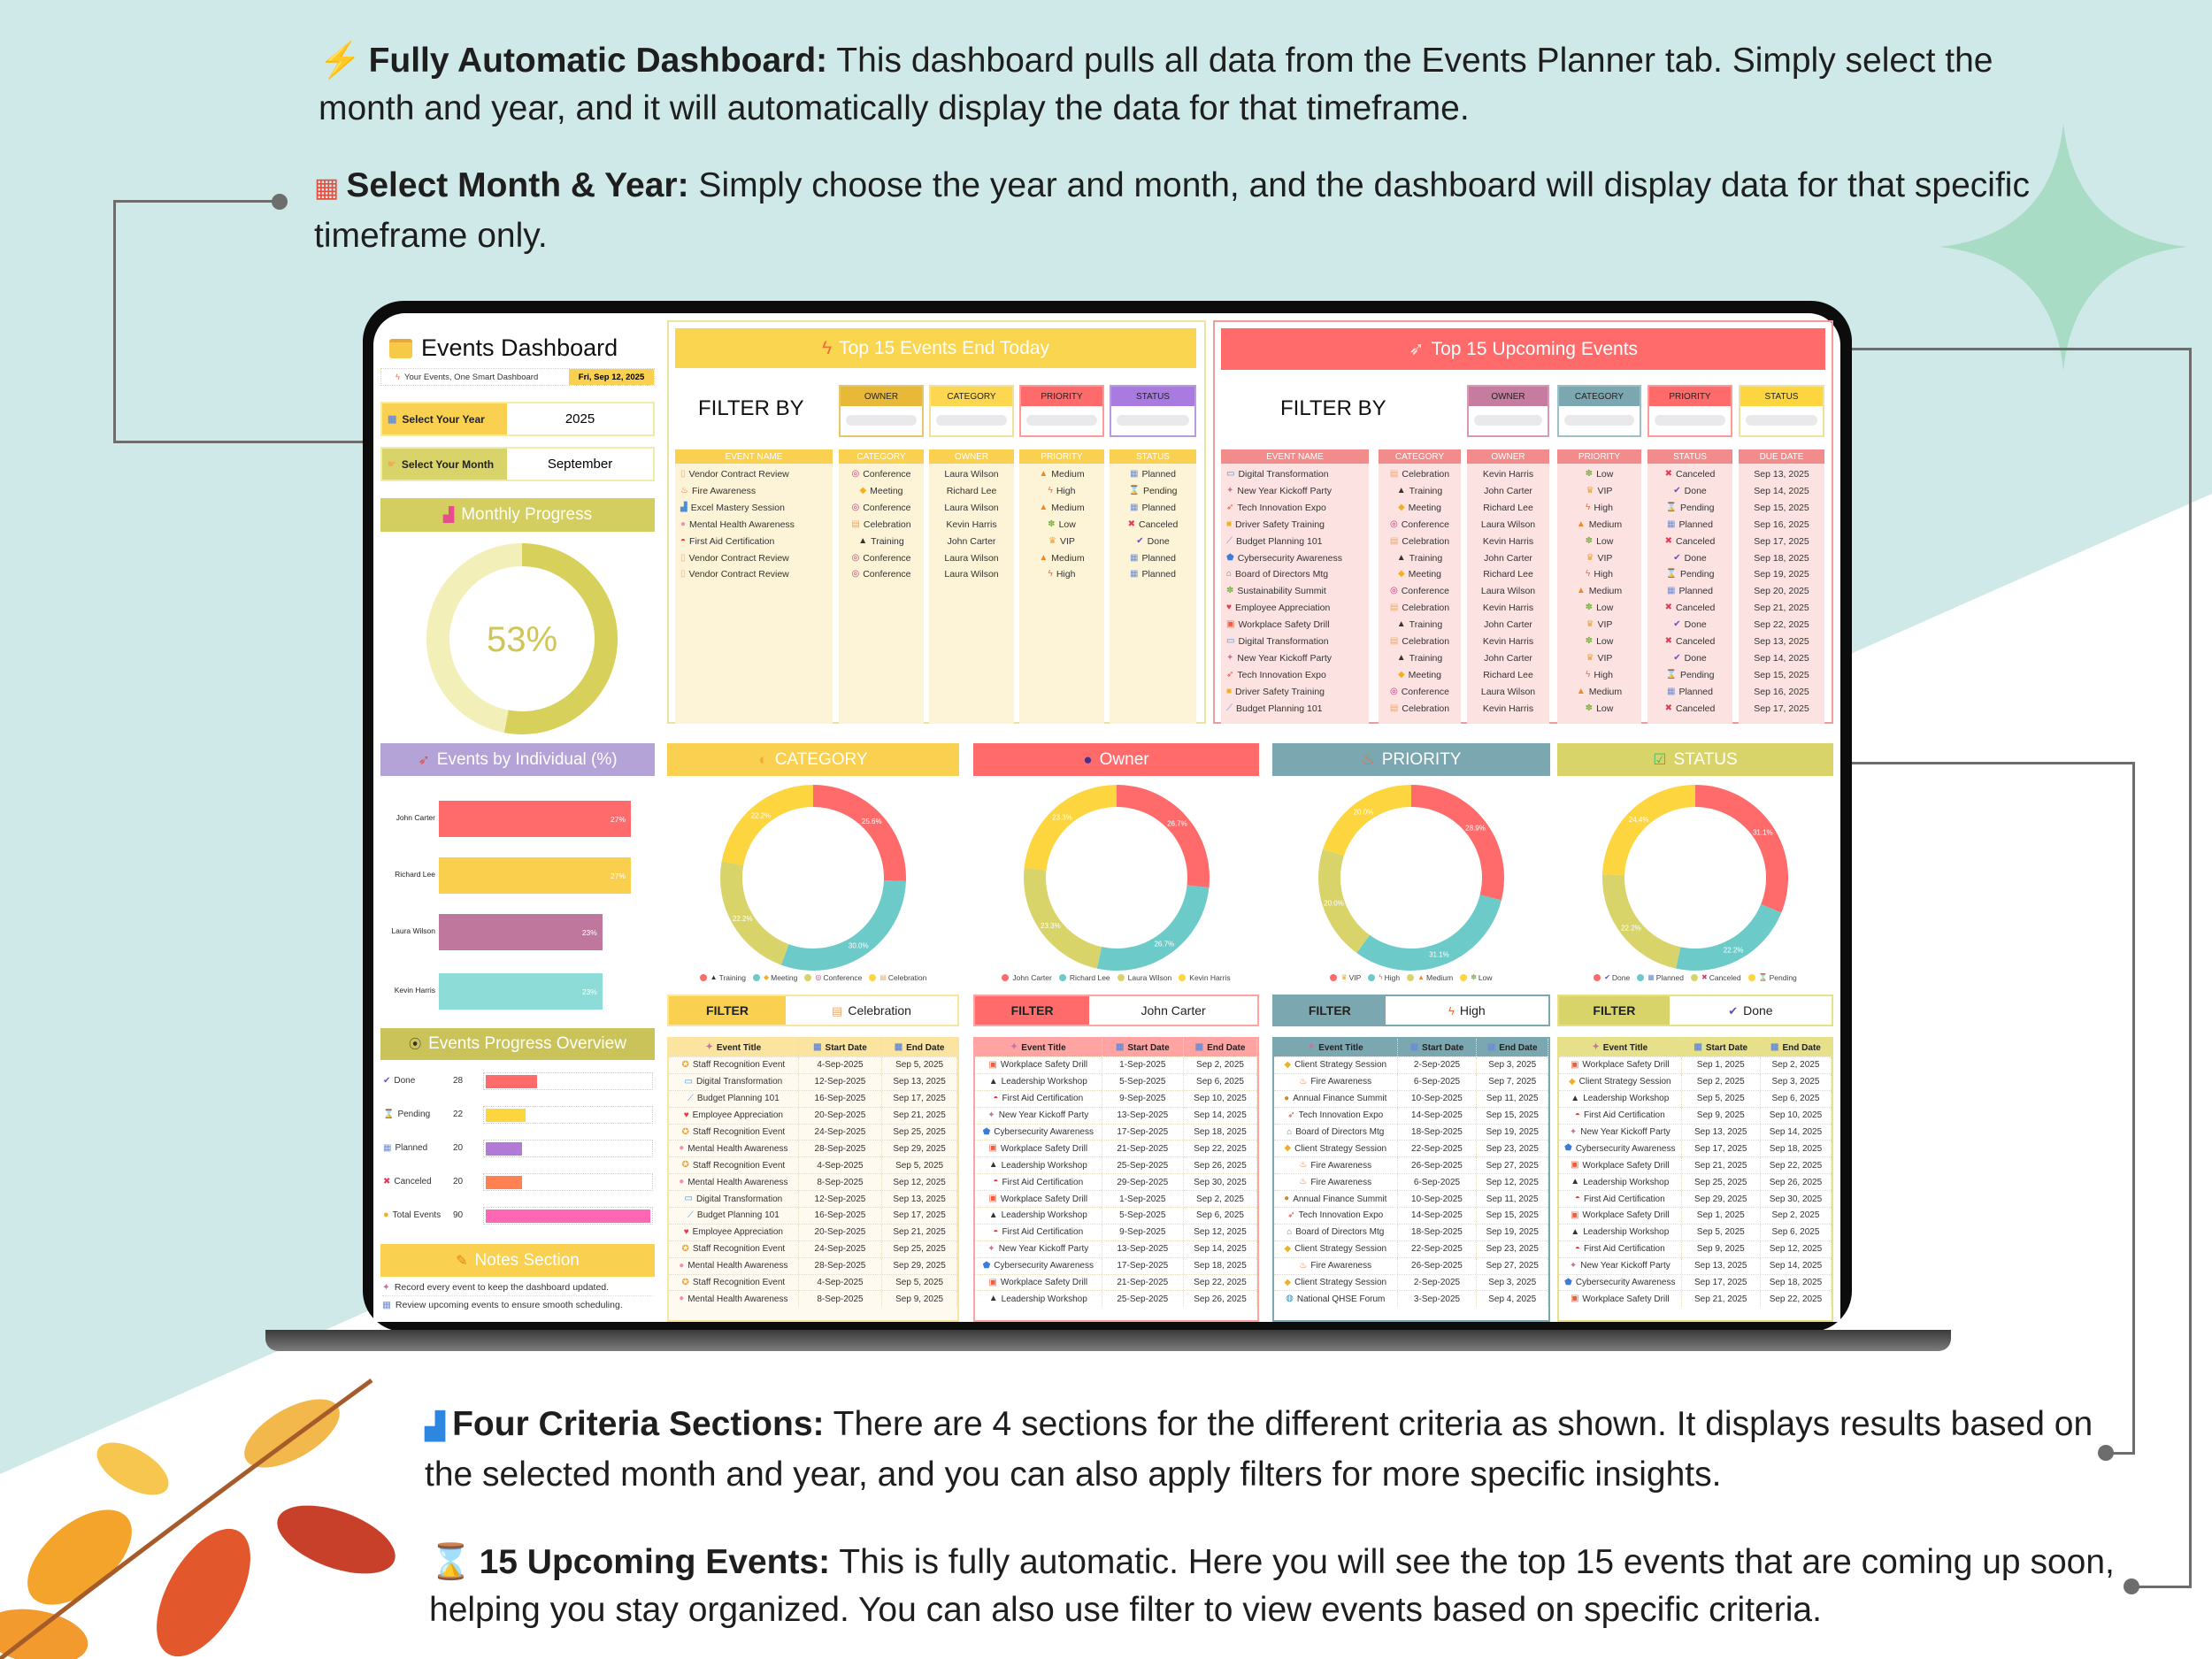 Image resolution: width=2212 pixels, height=1659 pixels. What do you see at coordinates (2063, 247) in the screenshot?
I see `sparkle-star-decoration` at bounding box center [2063, 247].